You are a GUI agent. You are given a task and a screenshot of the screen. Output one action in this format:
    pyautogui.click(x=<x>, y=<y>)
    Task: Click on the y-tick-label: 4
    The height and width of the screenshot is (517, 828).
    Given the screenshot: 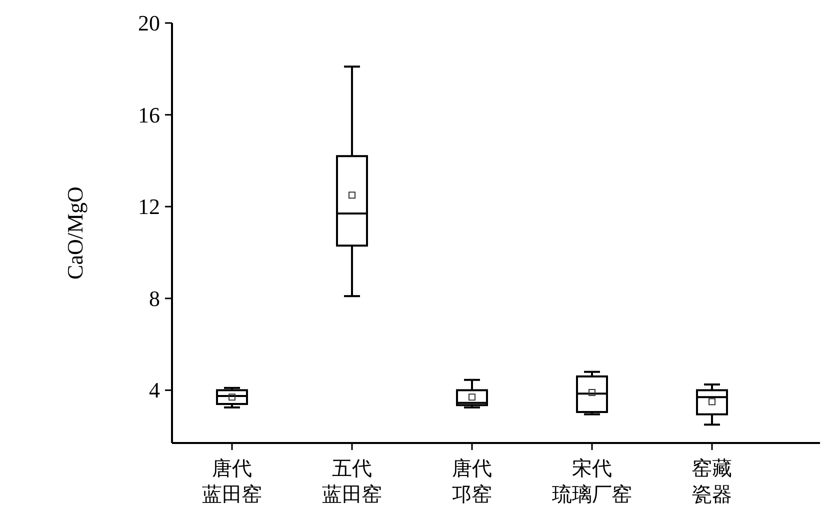 What is the action you would take?
    pyautogui.click(x=154, y=390)
    